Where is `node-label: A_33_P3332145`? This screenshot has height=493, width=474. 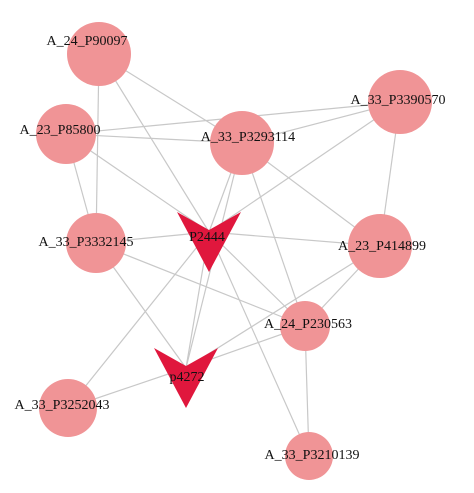 node-label: A_33_P3332145 is located at coordinates (86, 242).